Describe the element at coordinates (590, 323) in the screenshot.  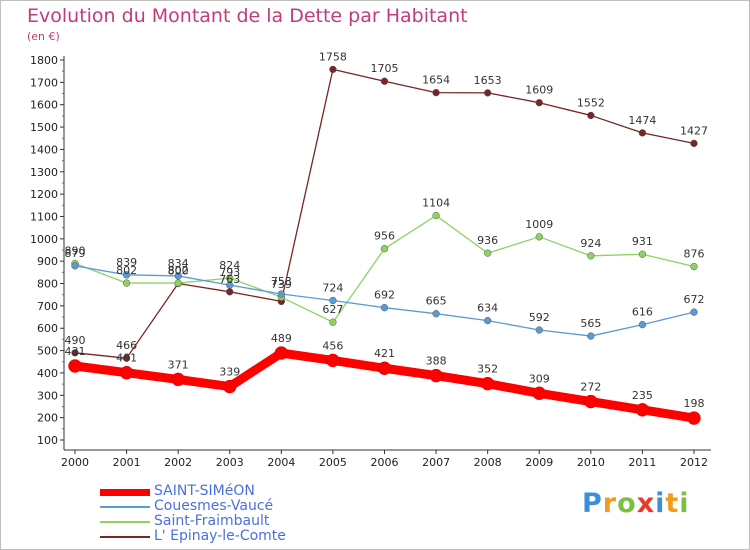
I see `data-label: 565` at that location.